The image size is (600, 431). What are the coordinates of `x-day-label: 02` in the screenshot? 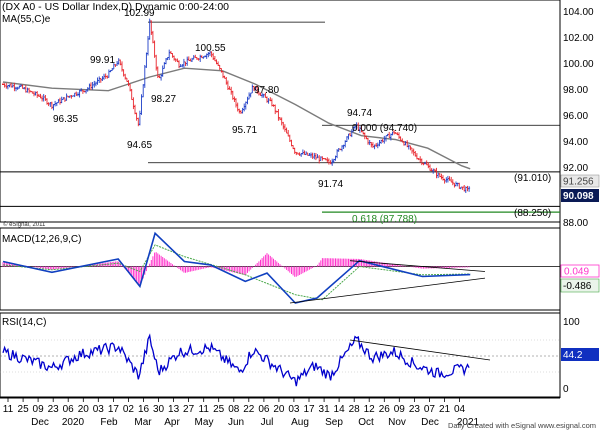 It's located at (129, 409).